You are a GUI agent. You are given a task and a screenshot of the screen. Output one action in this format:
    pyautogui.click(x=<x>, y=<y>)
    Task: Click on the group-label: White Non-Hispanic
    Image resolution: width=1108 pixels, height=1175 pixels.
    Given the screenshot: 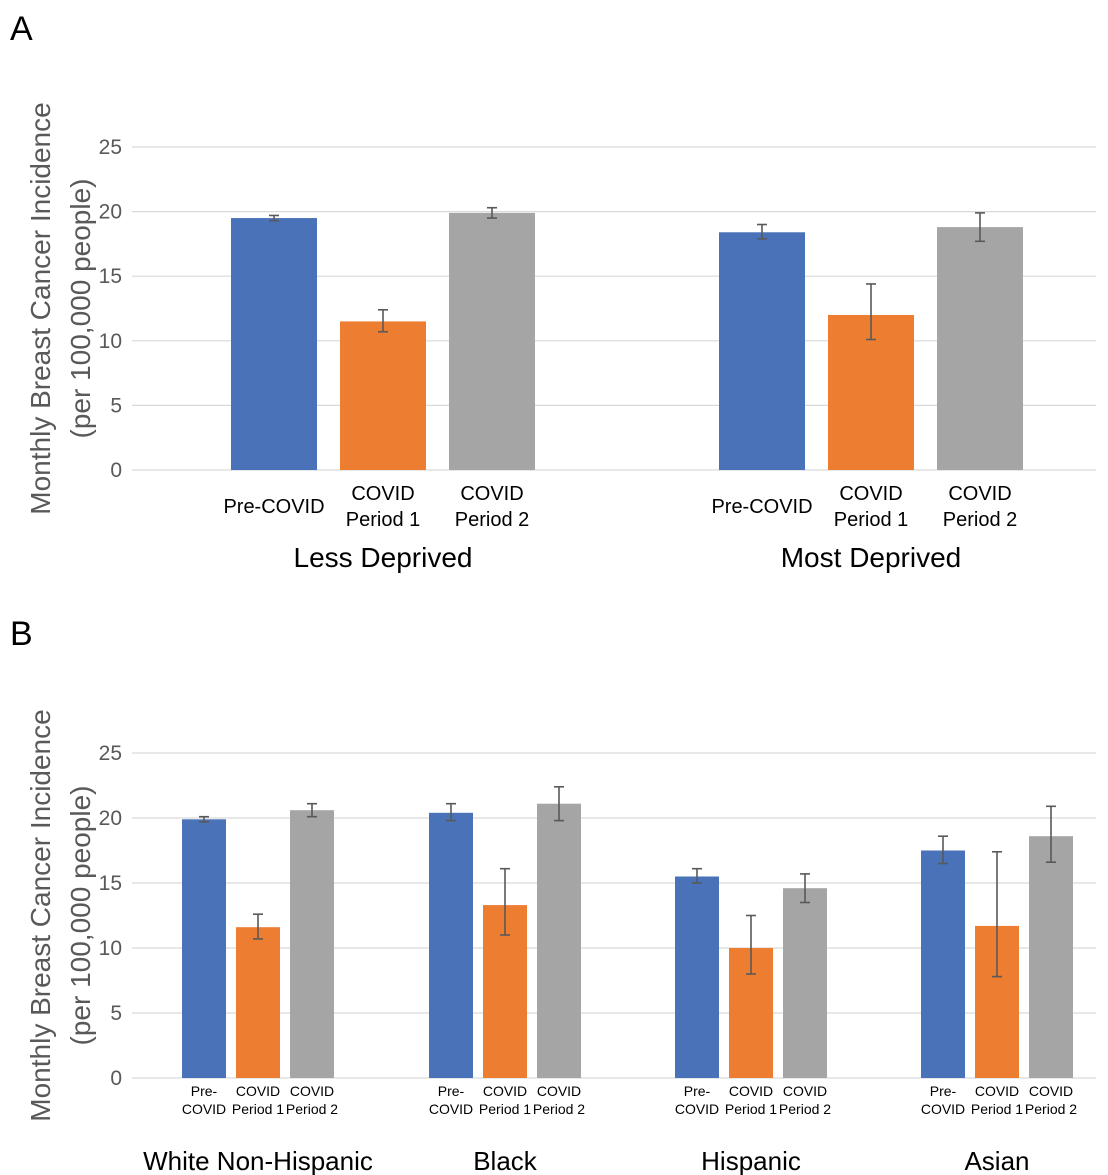 What is the action you would take?
    pyautogui.click(x=258, y=1160)
    